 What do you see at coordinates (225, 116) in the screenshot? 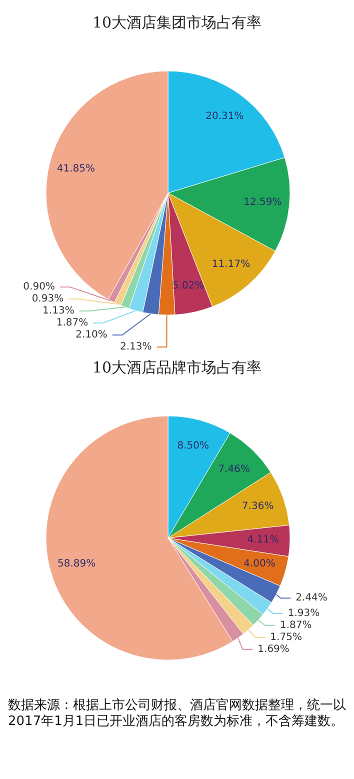
I see `data-label: 20.31%` at bounding box center [225, 116].